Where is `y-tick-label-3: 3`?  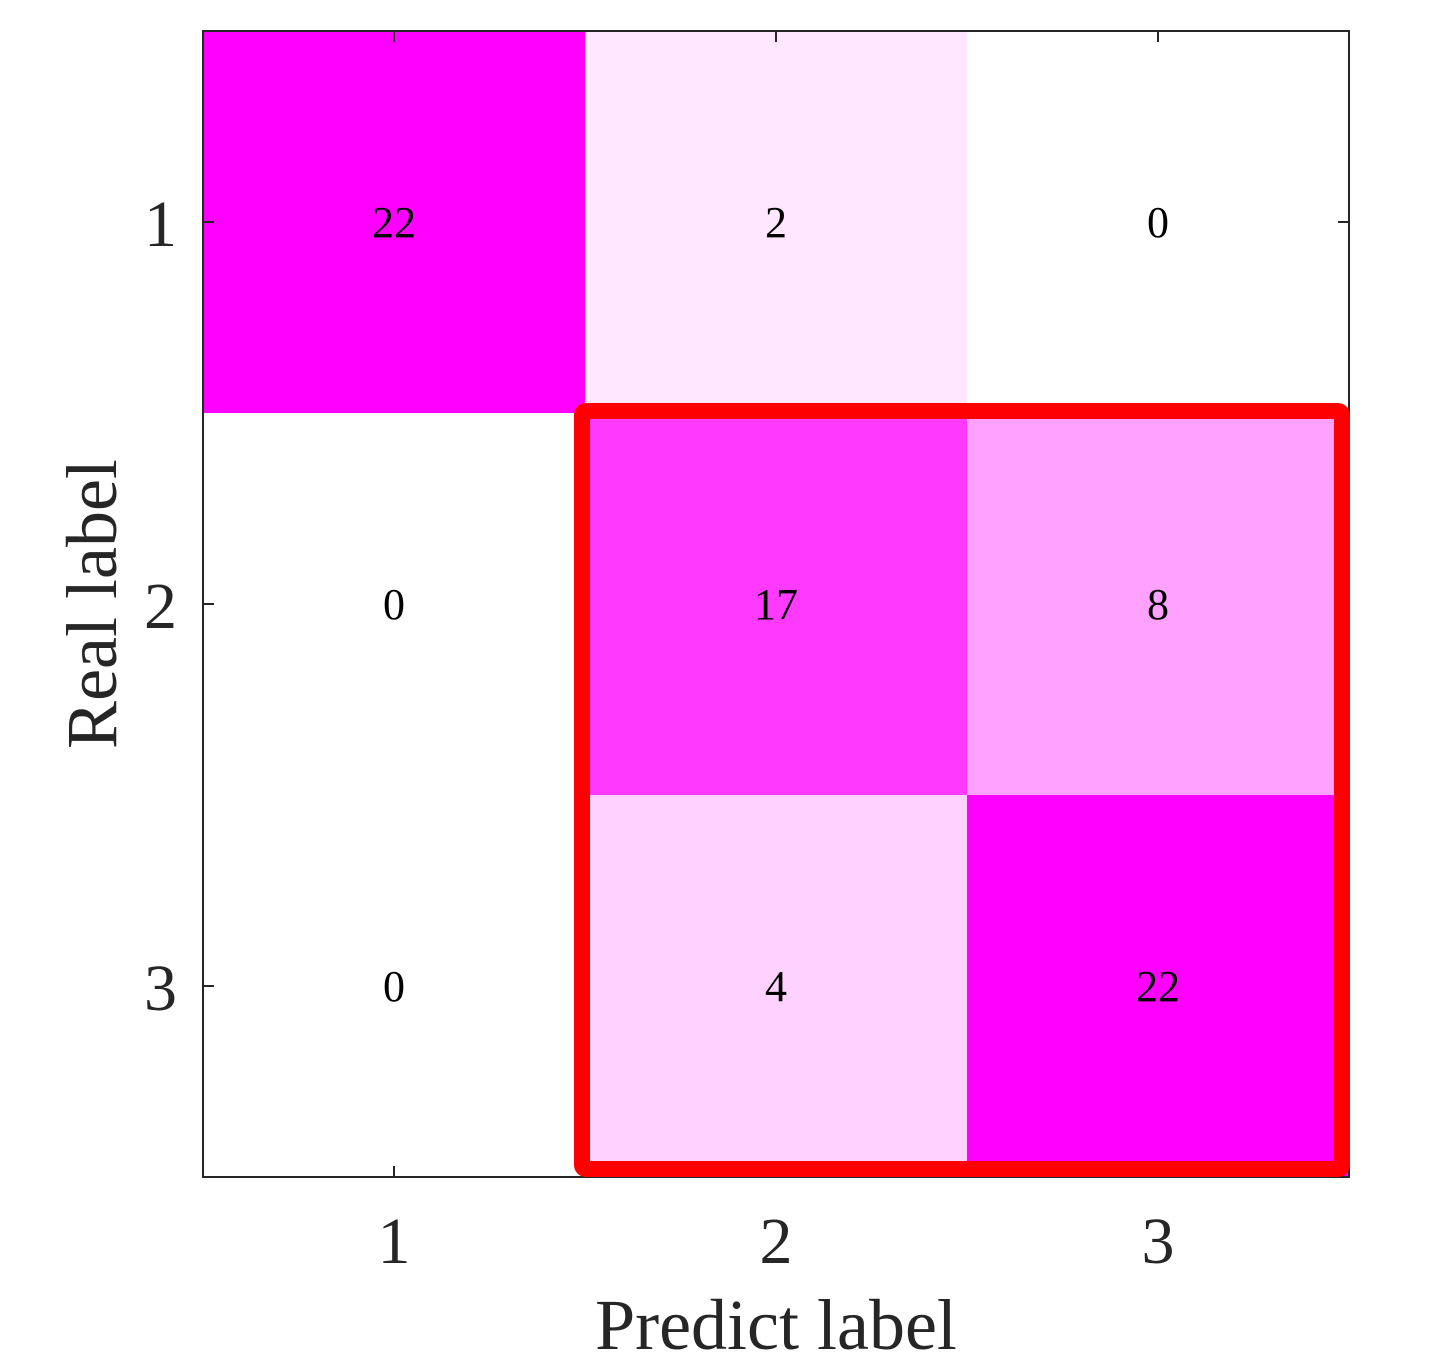 y-tick-label-3: 3 is located at coordinates (160, 988).